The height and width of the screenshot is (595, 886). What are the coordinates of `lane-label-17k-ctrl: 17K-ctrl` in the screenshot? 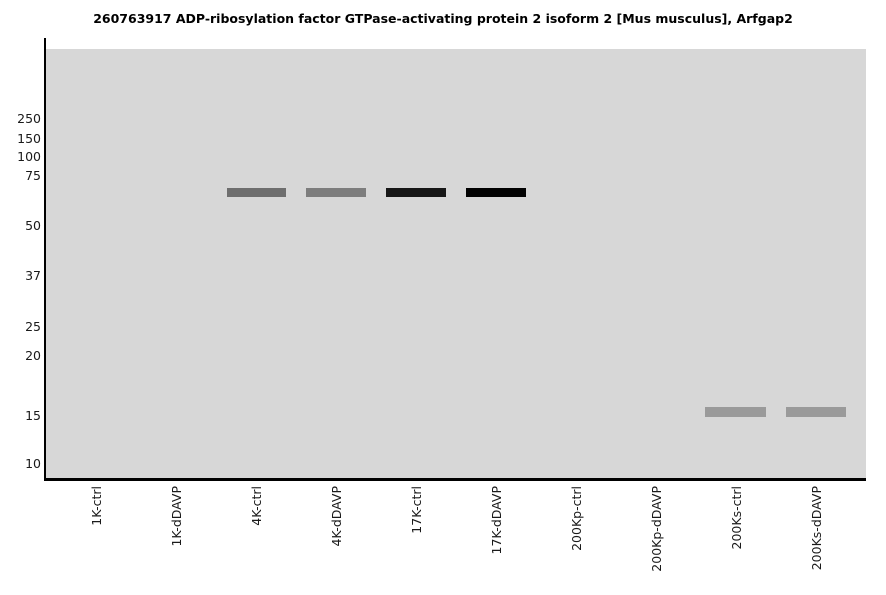 It's located at (416, 508).